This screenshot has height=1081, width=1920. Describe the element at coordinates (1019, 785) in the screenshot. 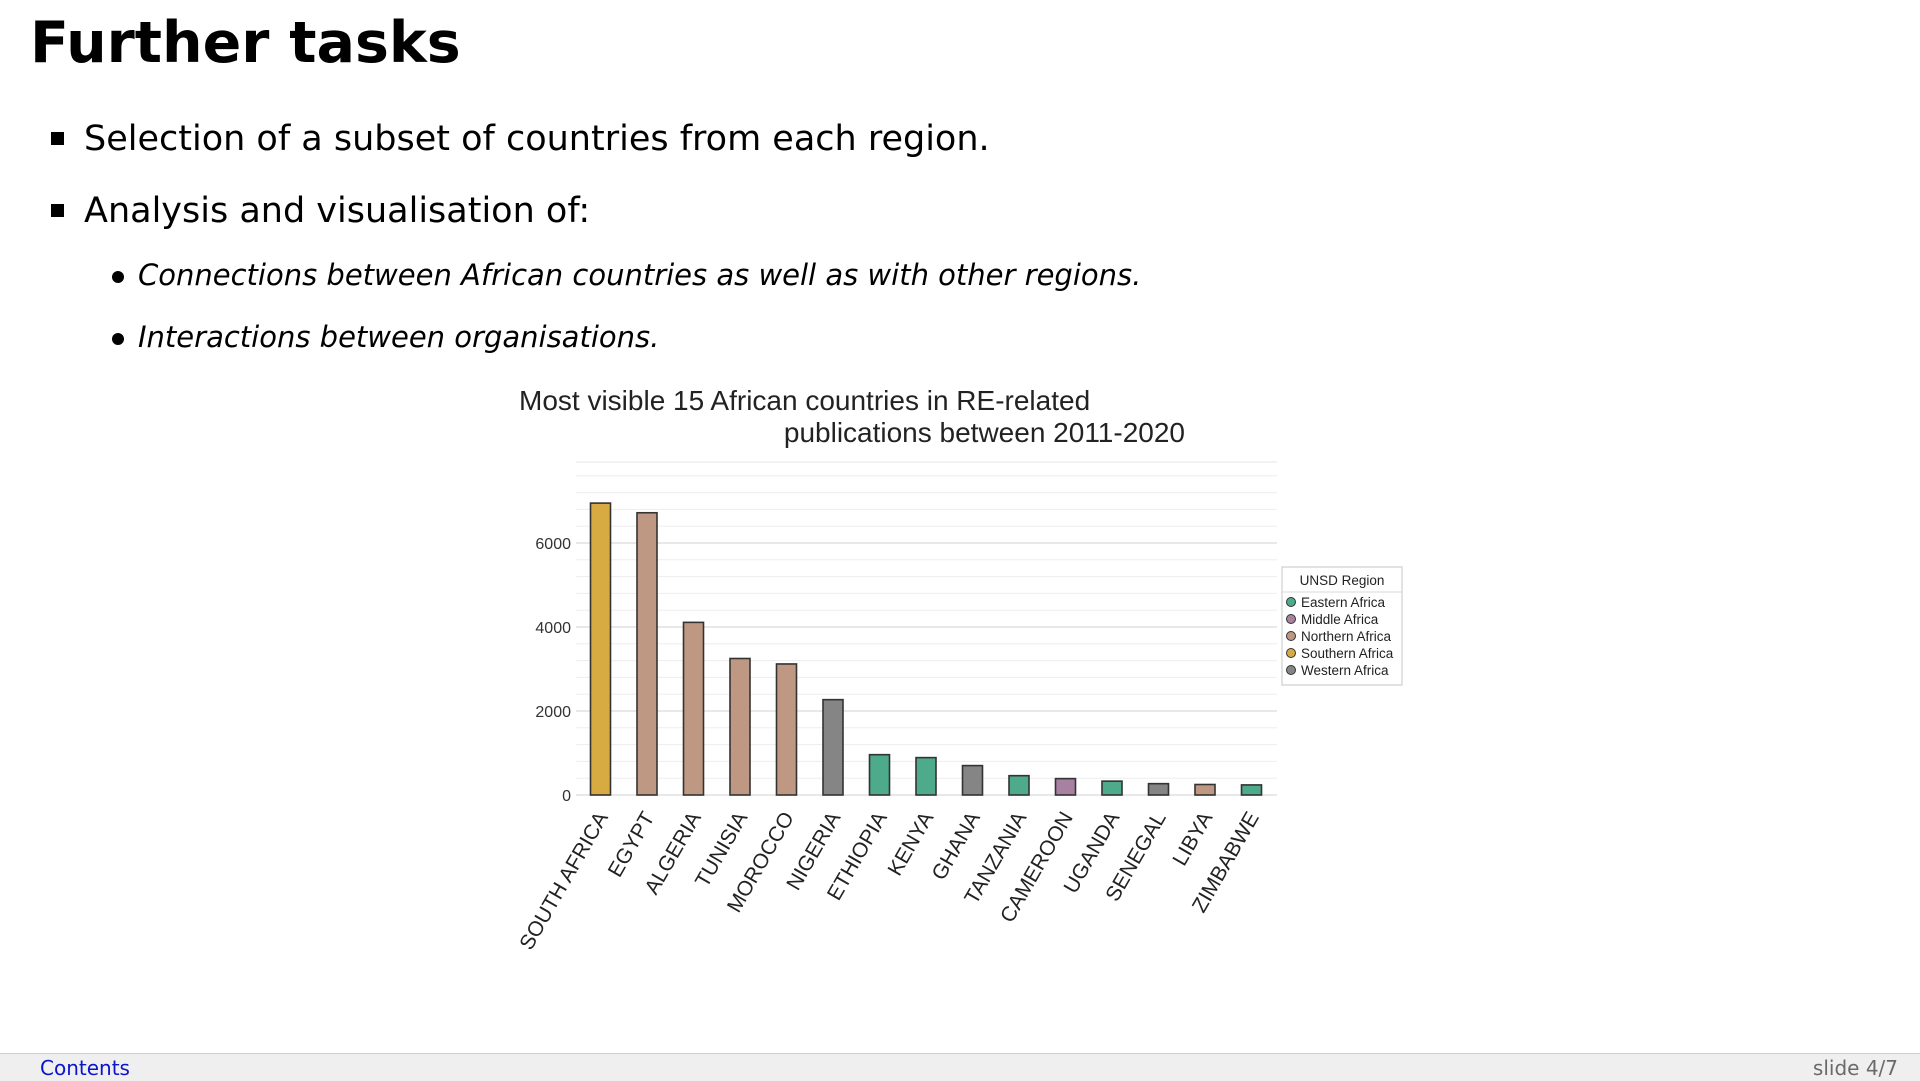

I see `bar-tanzania` at that location.